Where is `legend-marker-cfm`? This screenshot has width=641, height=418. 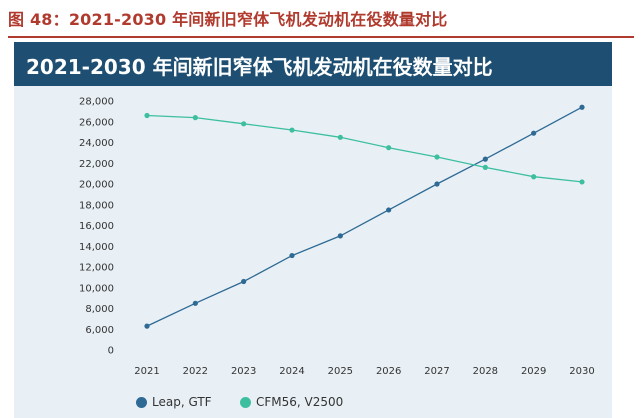
legend-marker-cfm is located at coordinates (245, 402).